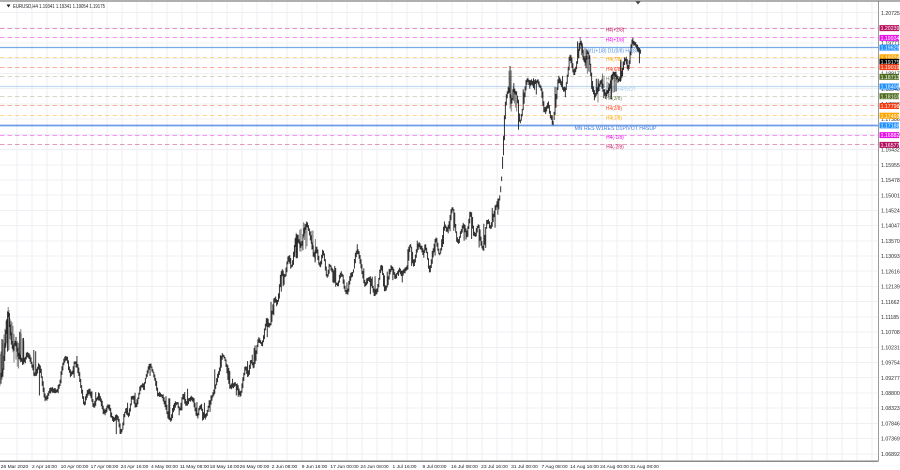 The height and width of the screenshot is (470, 900). What do you see at coordinates (615, 41) in the screenshot?
I see `svg-text: H4(+1/8)` at bounding box center [615, 41].